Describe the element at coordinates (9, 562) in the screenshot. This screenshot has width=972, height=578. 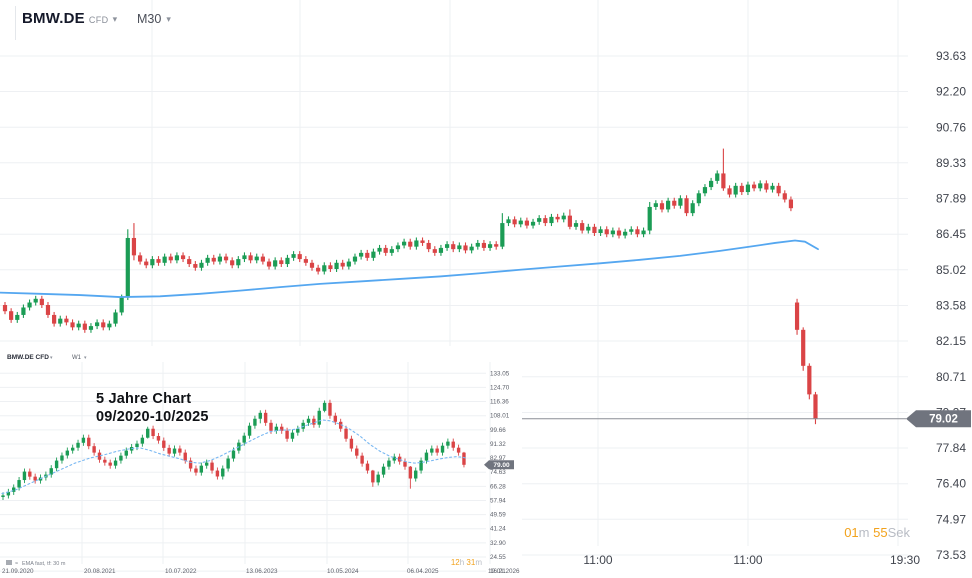
I see `legend-swatch-icon` at that location.